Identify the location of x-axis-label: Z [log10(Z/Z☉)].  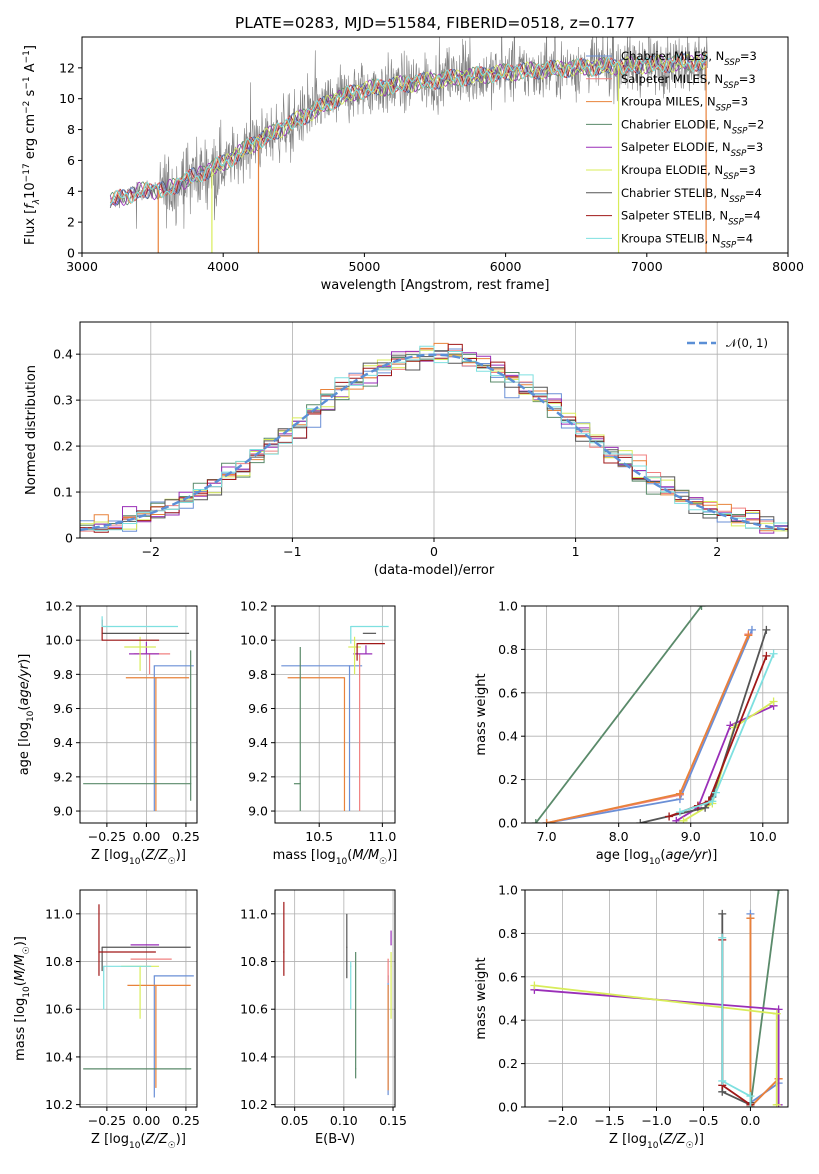
(656, 1141).